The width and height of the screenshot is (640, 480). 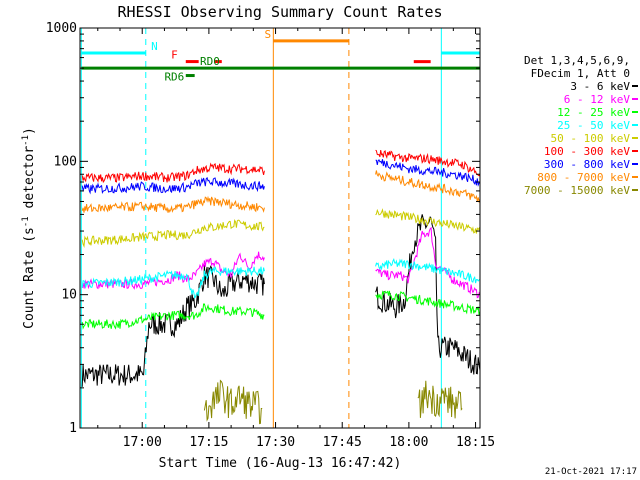 What do you see at coordinates (591, 138) in the screenshot?
I see `legend-entry-4: 50 - 100 keV` at bounding box center [591, 138].